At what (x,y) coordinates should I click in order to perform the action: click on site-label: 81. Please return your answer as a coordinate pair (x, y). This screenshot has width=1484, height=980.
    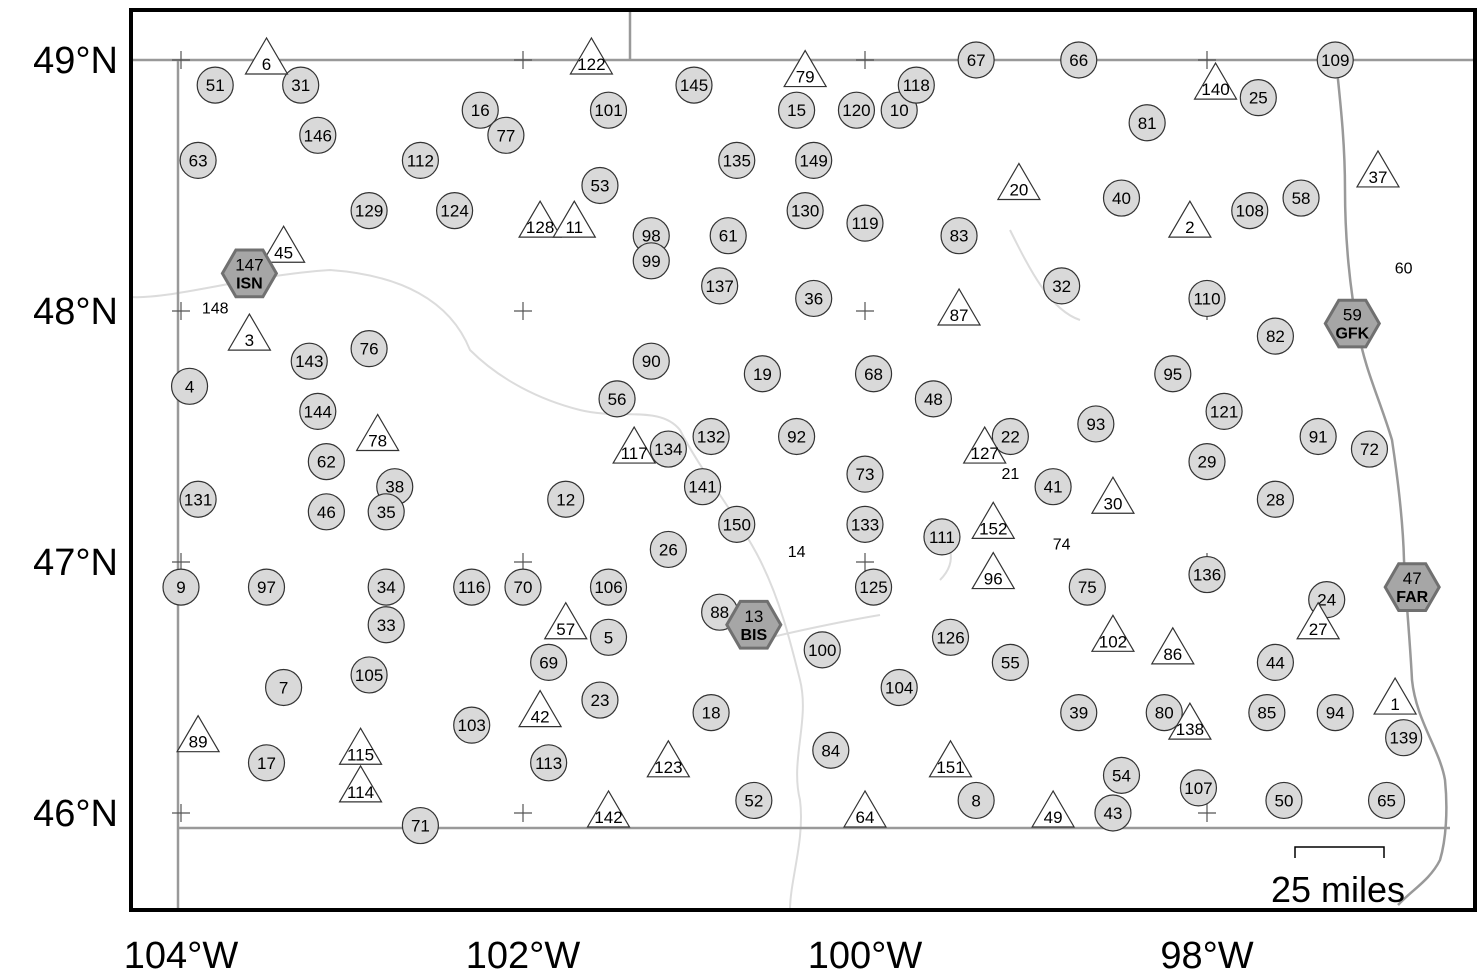
    Looking at the image, I should click on (1147, 123).